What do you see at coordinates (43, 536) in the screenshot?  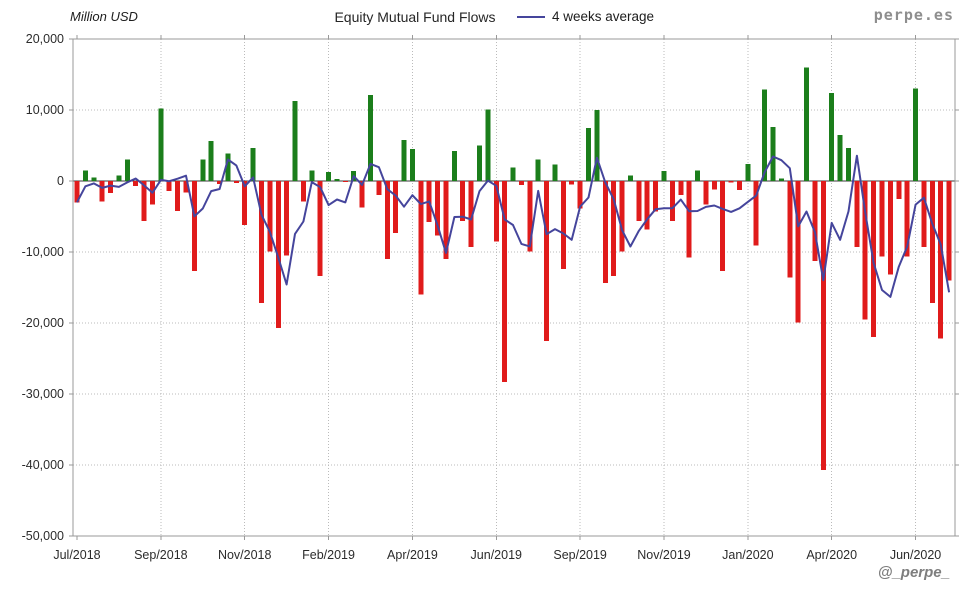 I see `y-tick-label: -50,000` at bounding box center [43, 536].